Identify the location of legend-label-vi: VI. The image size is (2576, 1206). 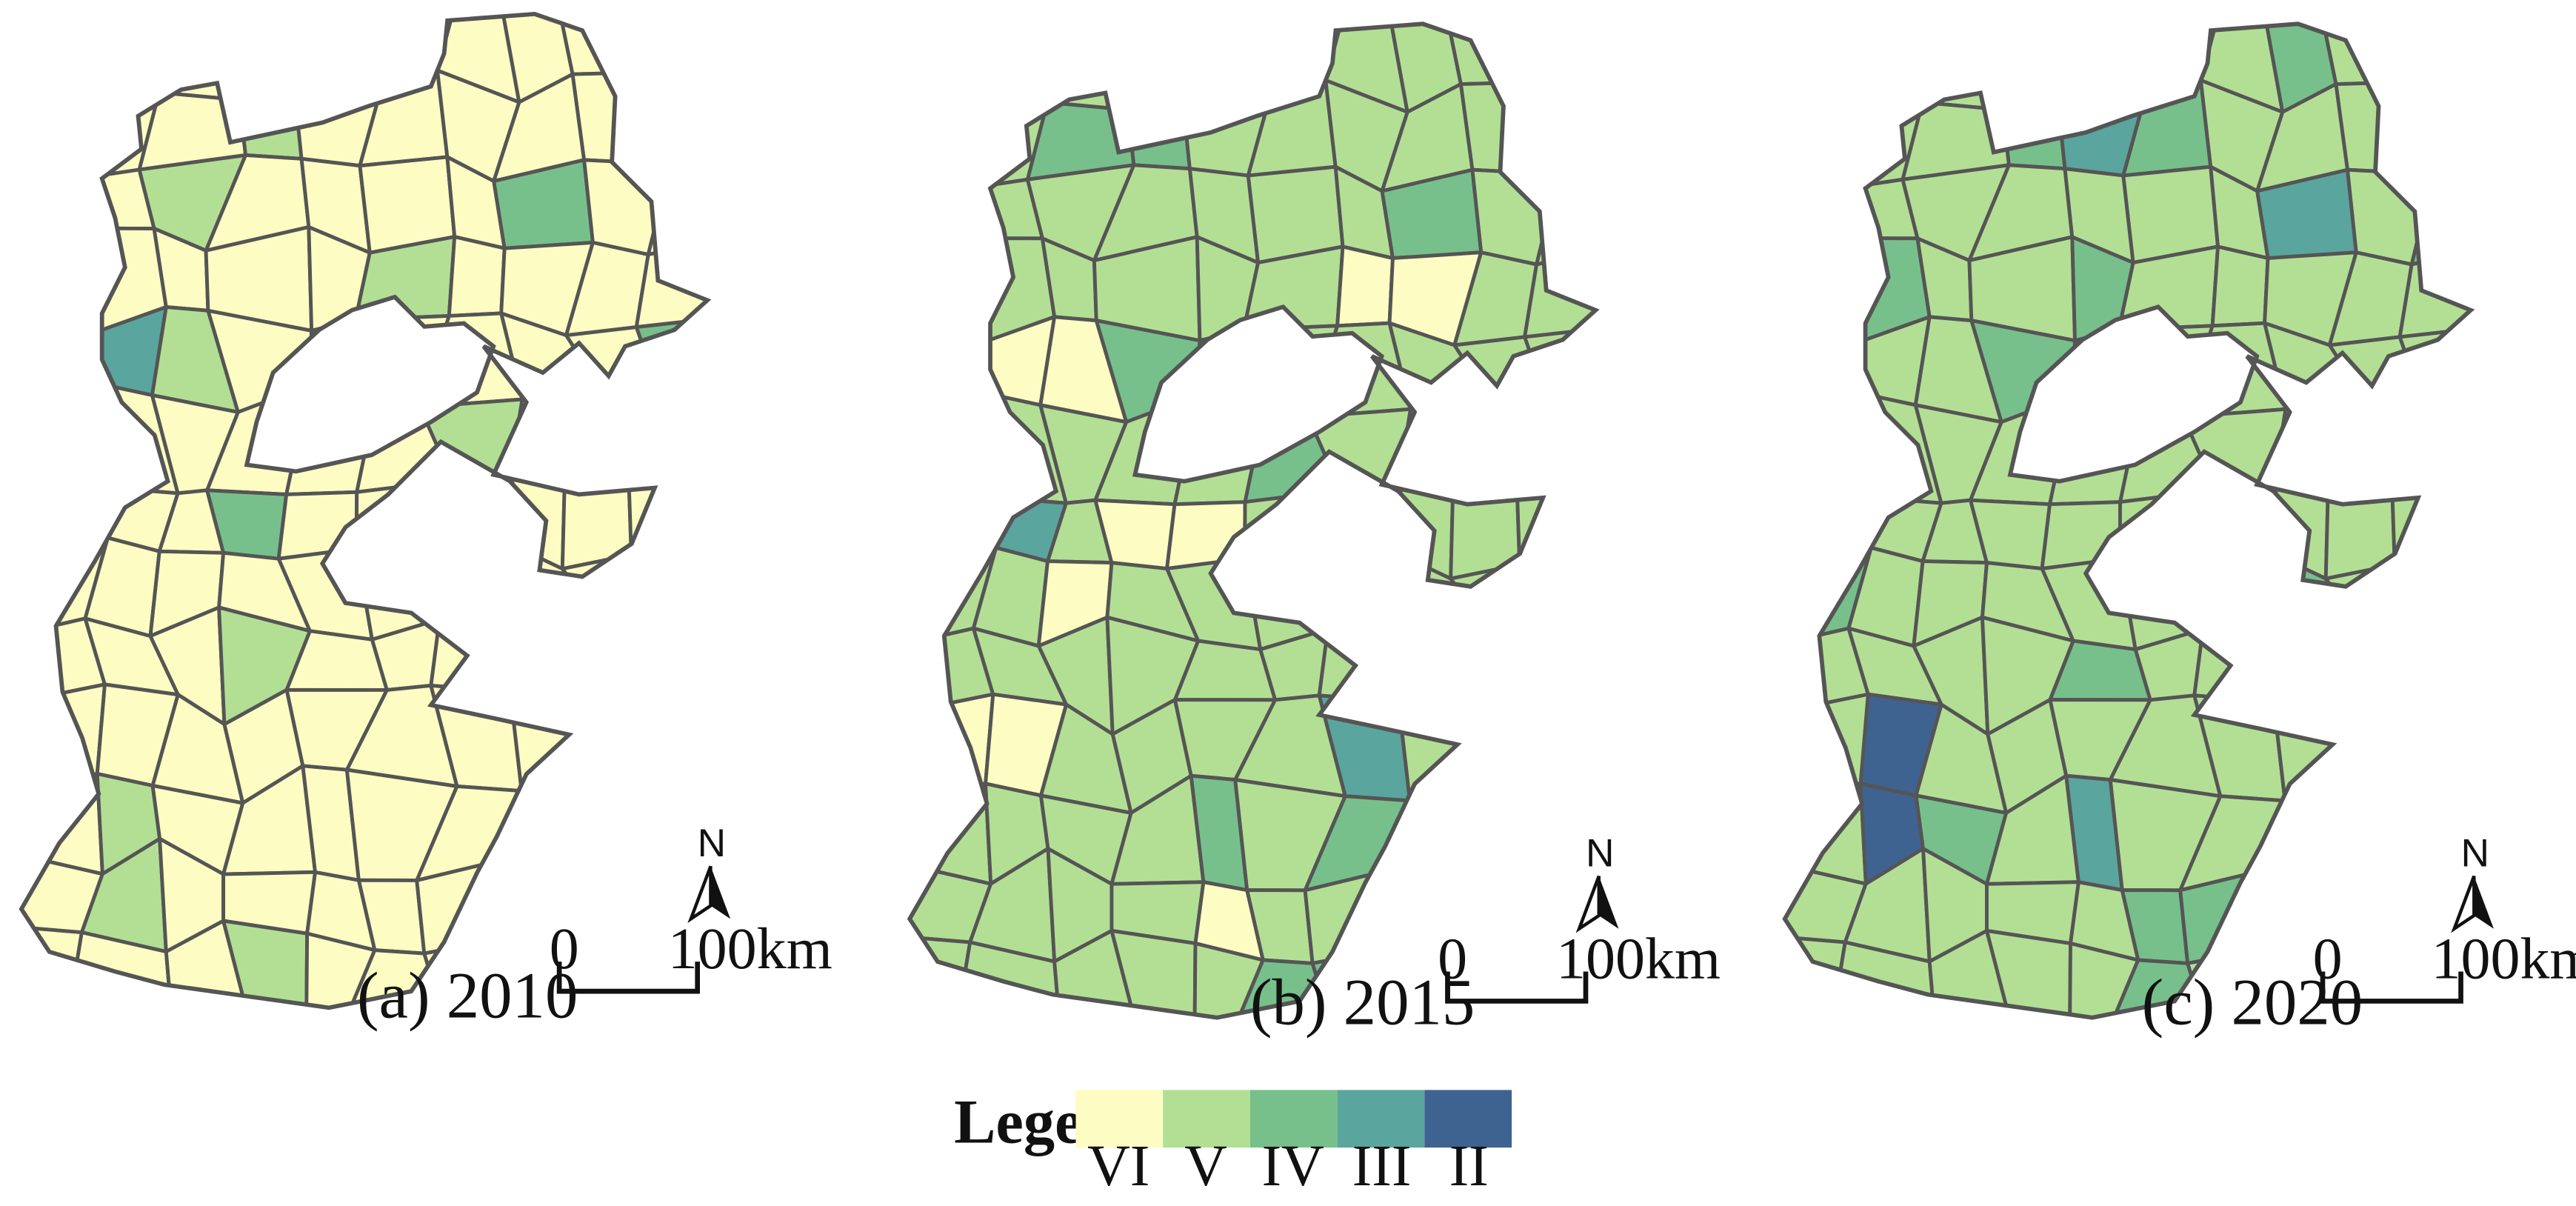
(1118, 1166).